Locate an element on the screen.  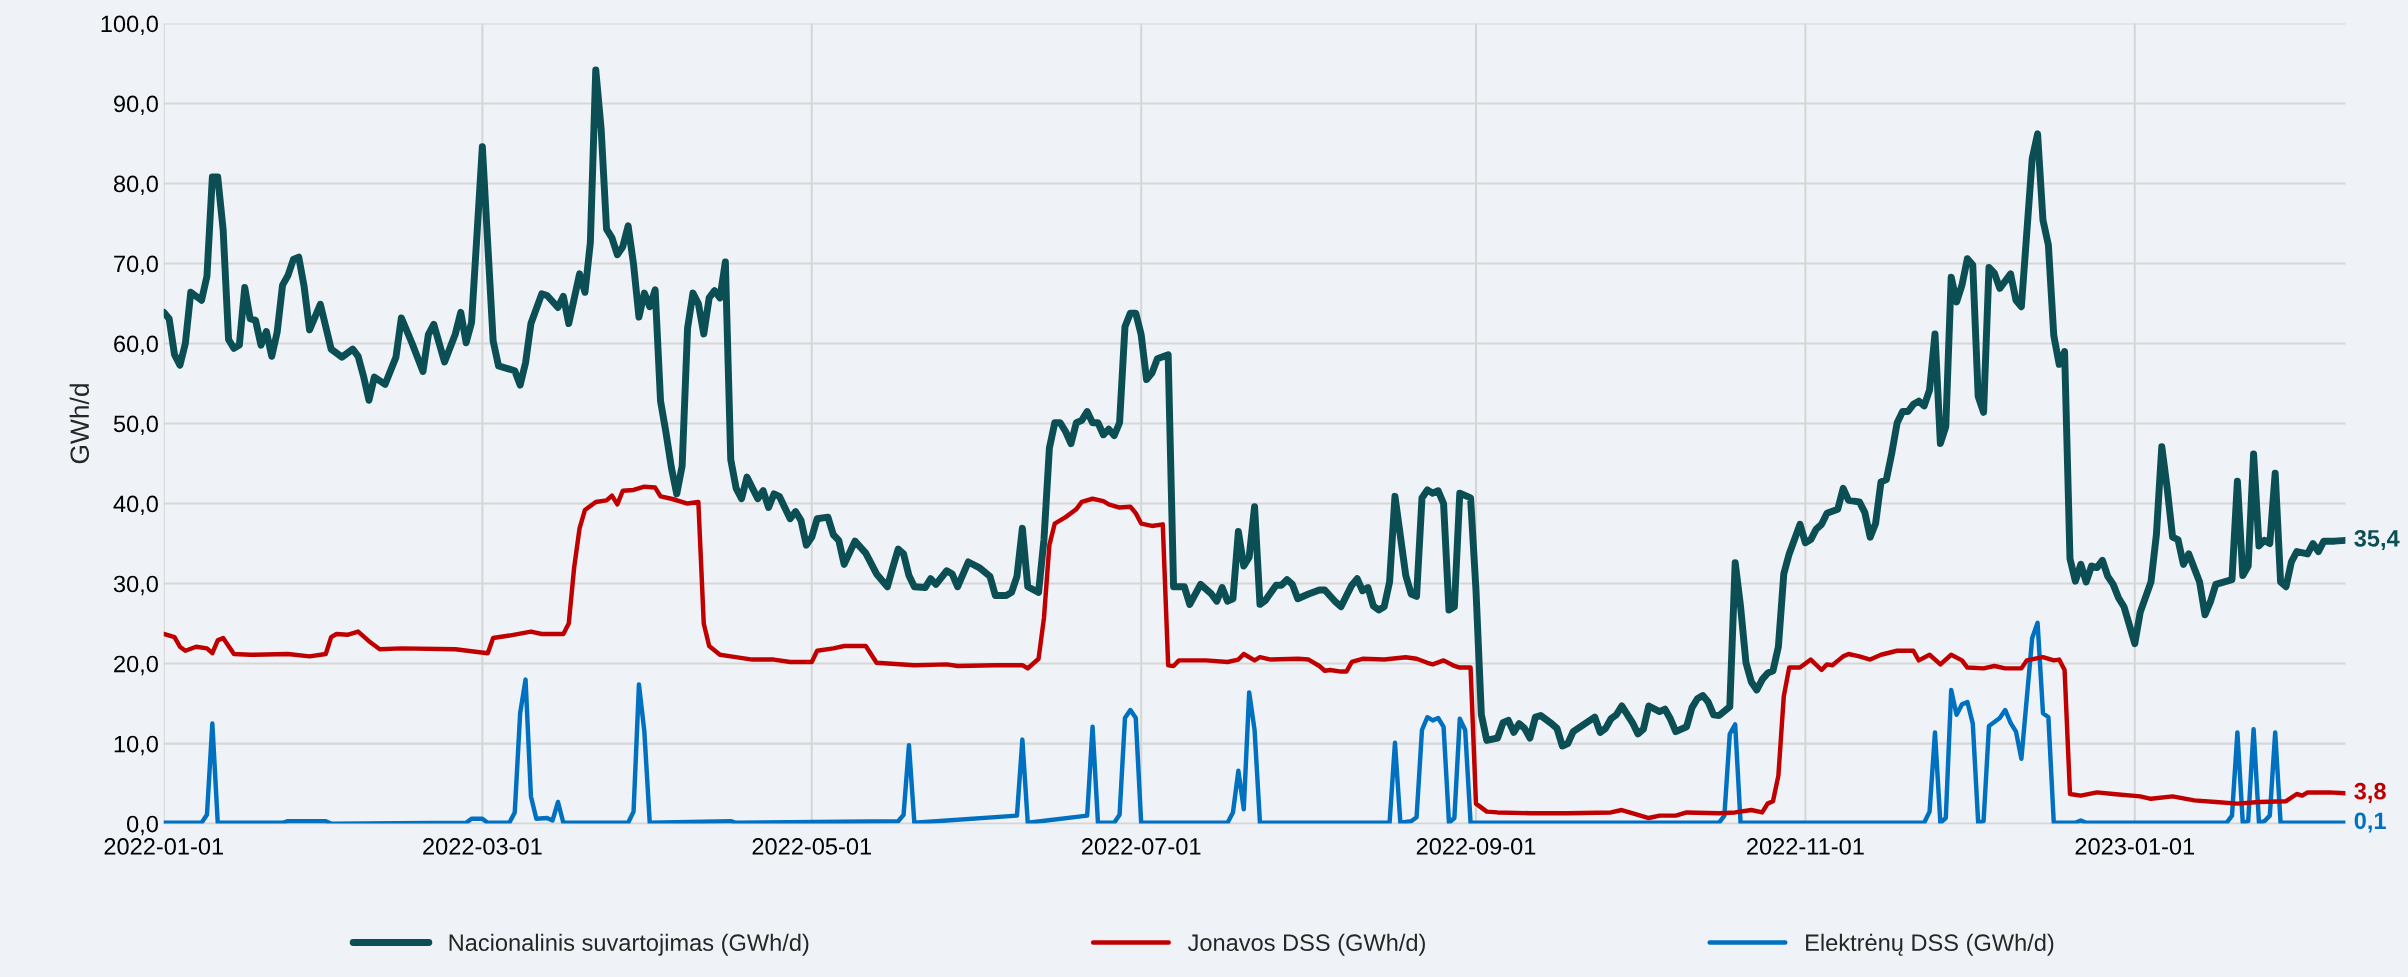
y-tick-label: 40,0 is located at coordinates (135, 505).